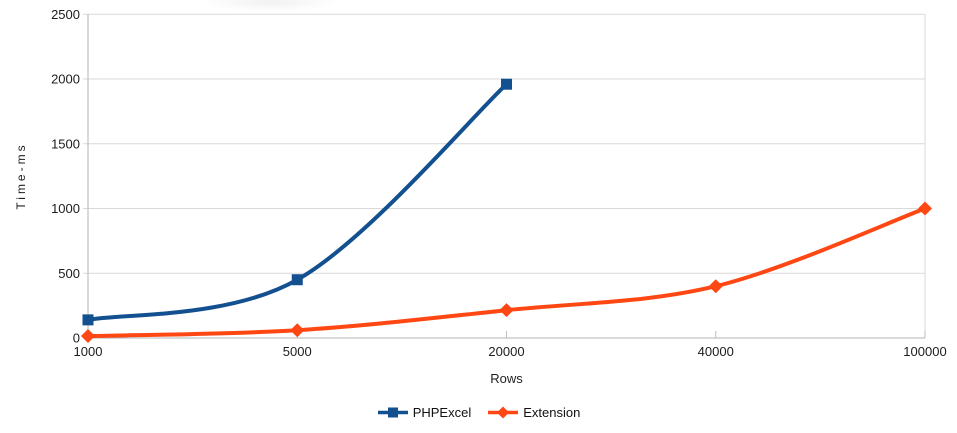 The height and width of the screenshot is (433, 957). Describe the element at coordinates (69, 273) in the screenshot. I see `y-tick-label: 500` at that location.